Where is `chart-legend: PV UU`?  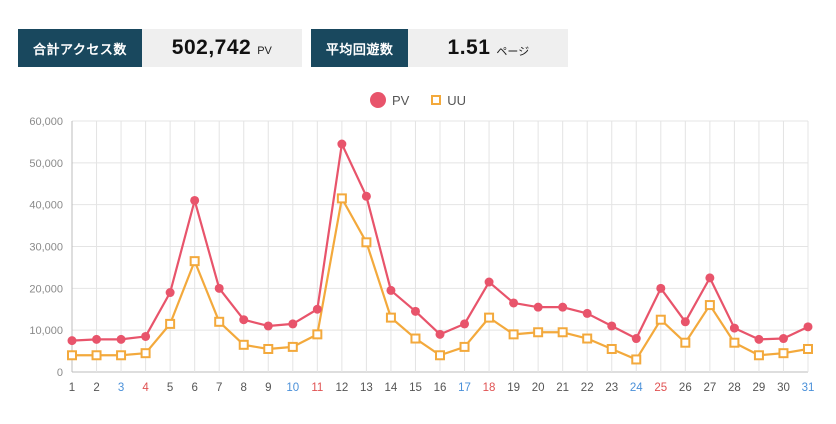
chart-legend: PV UU is located at coordinates (418, 100).